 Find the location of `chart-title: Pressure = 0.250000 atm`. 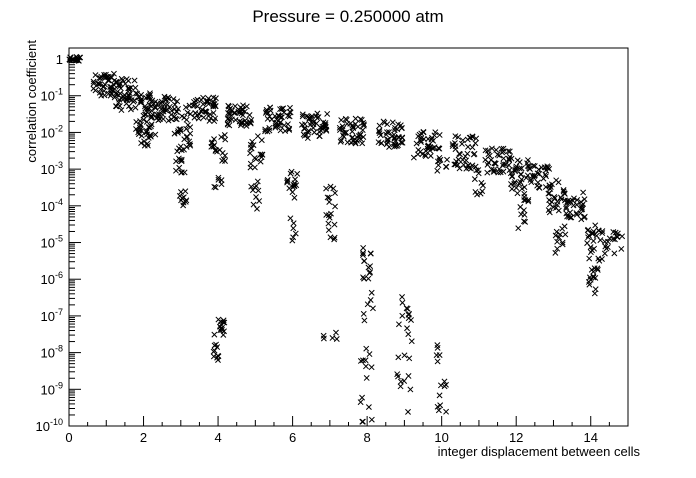

chart-title: Pressure = 0.250000 atm is located at coordinates (347, 16).